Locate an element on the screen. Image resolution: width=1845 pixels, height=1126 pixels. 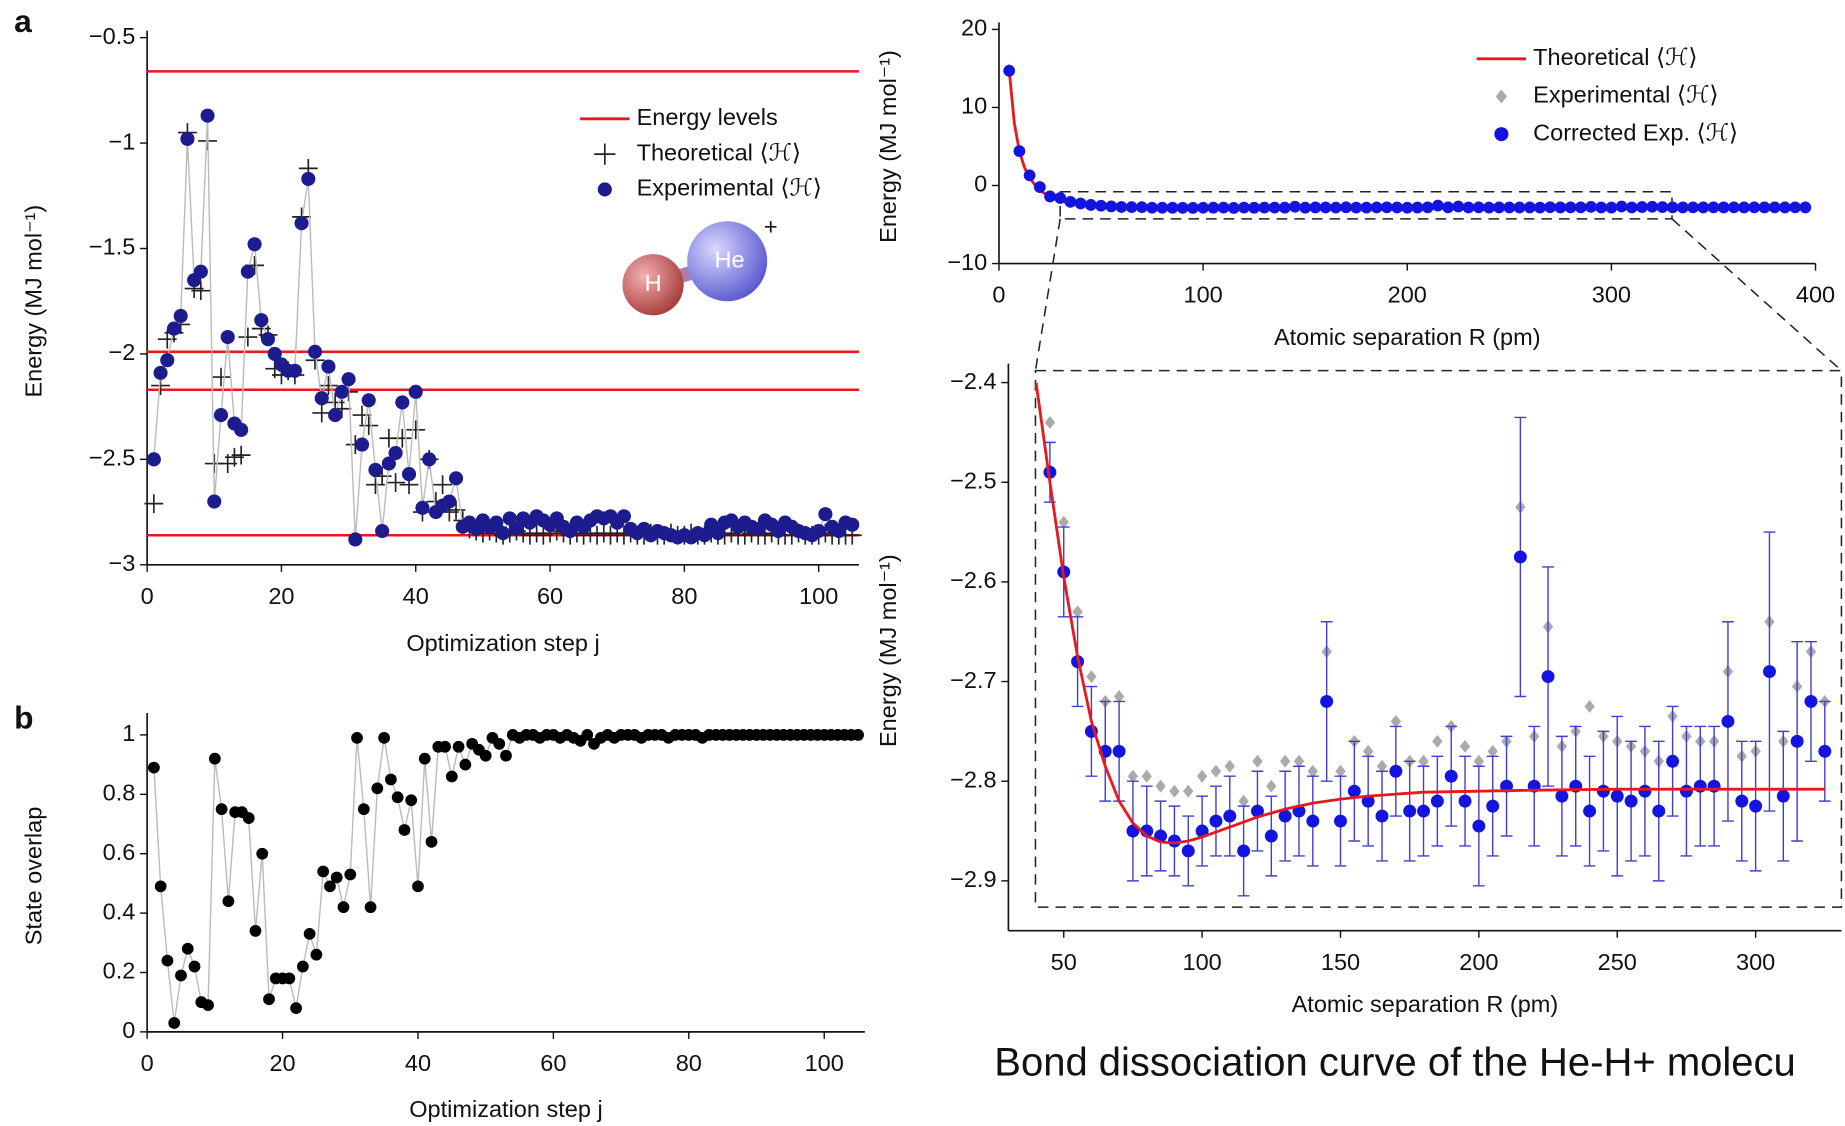
x-tick-label: 400 is located at coordinates (1815, 295).